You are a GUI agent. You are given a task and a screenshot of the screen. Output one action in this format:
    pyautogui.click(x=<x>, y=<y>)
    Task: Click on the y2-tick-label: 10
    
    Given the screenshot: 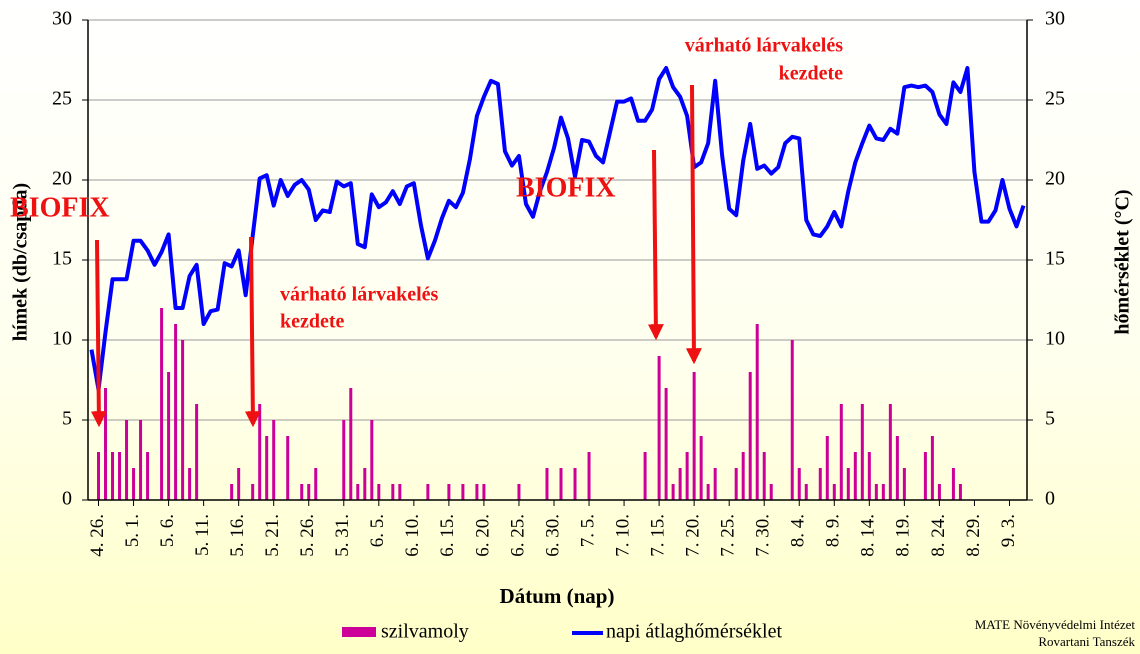 What is the action you would take?
    pyautogui.click(x=1055, y=339)
    